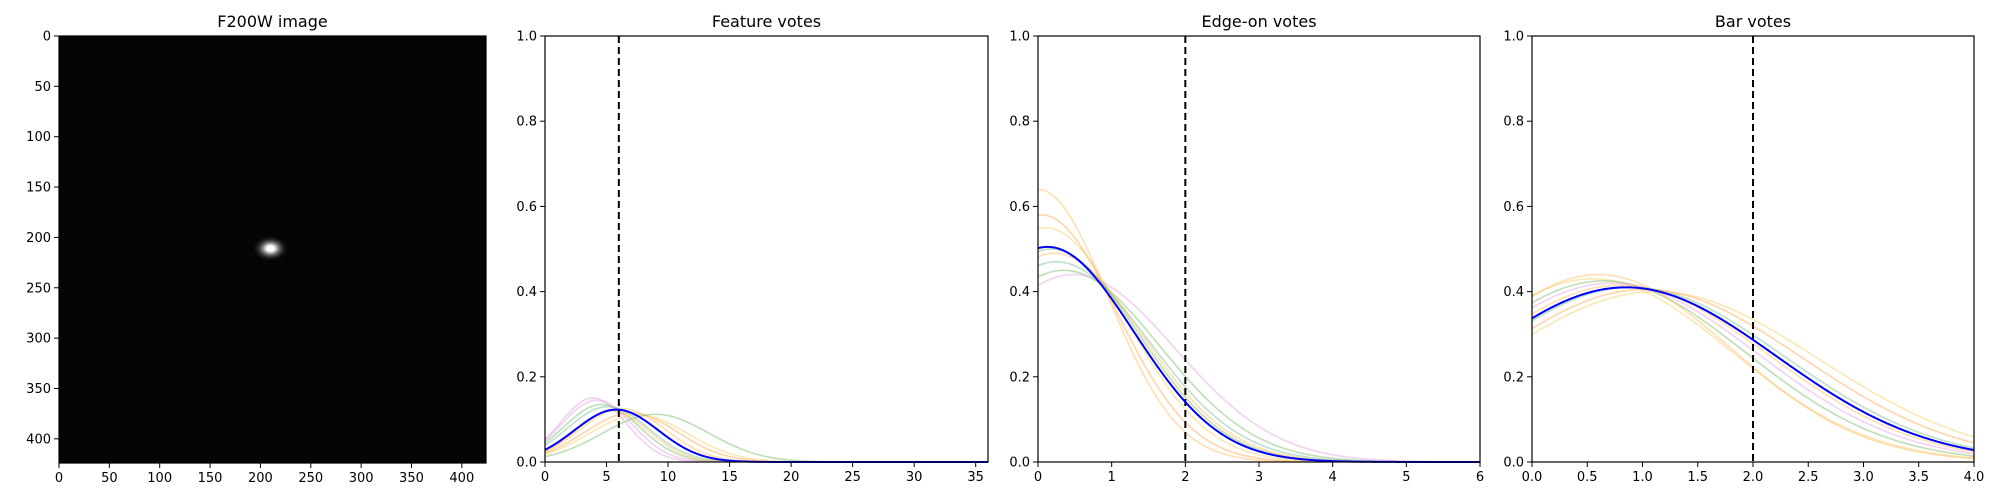 Image resolution: width=2000 pixels, height=500 pixels. What do you see at coordinates (59, 478) in the screenshot?
I see `x-tick-label-0-0: 0` at bounding box center [59, 478].